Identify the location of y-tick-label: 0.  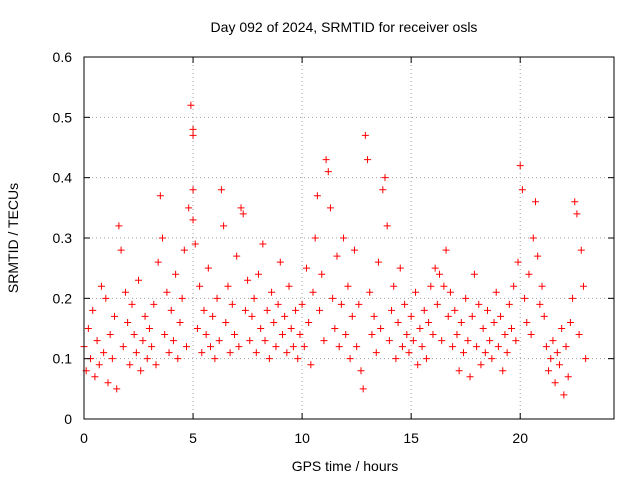
(68, 419).